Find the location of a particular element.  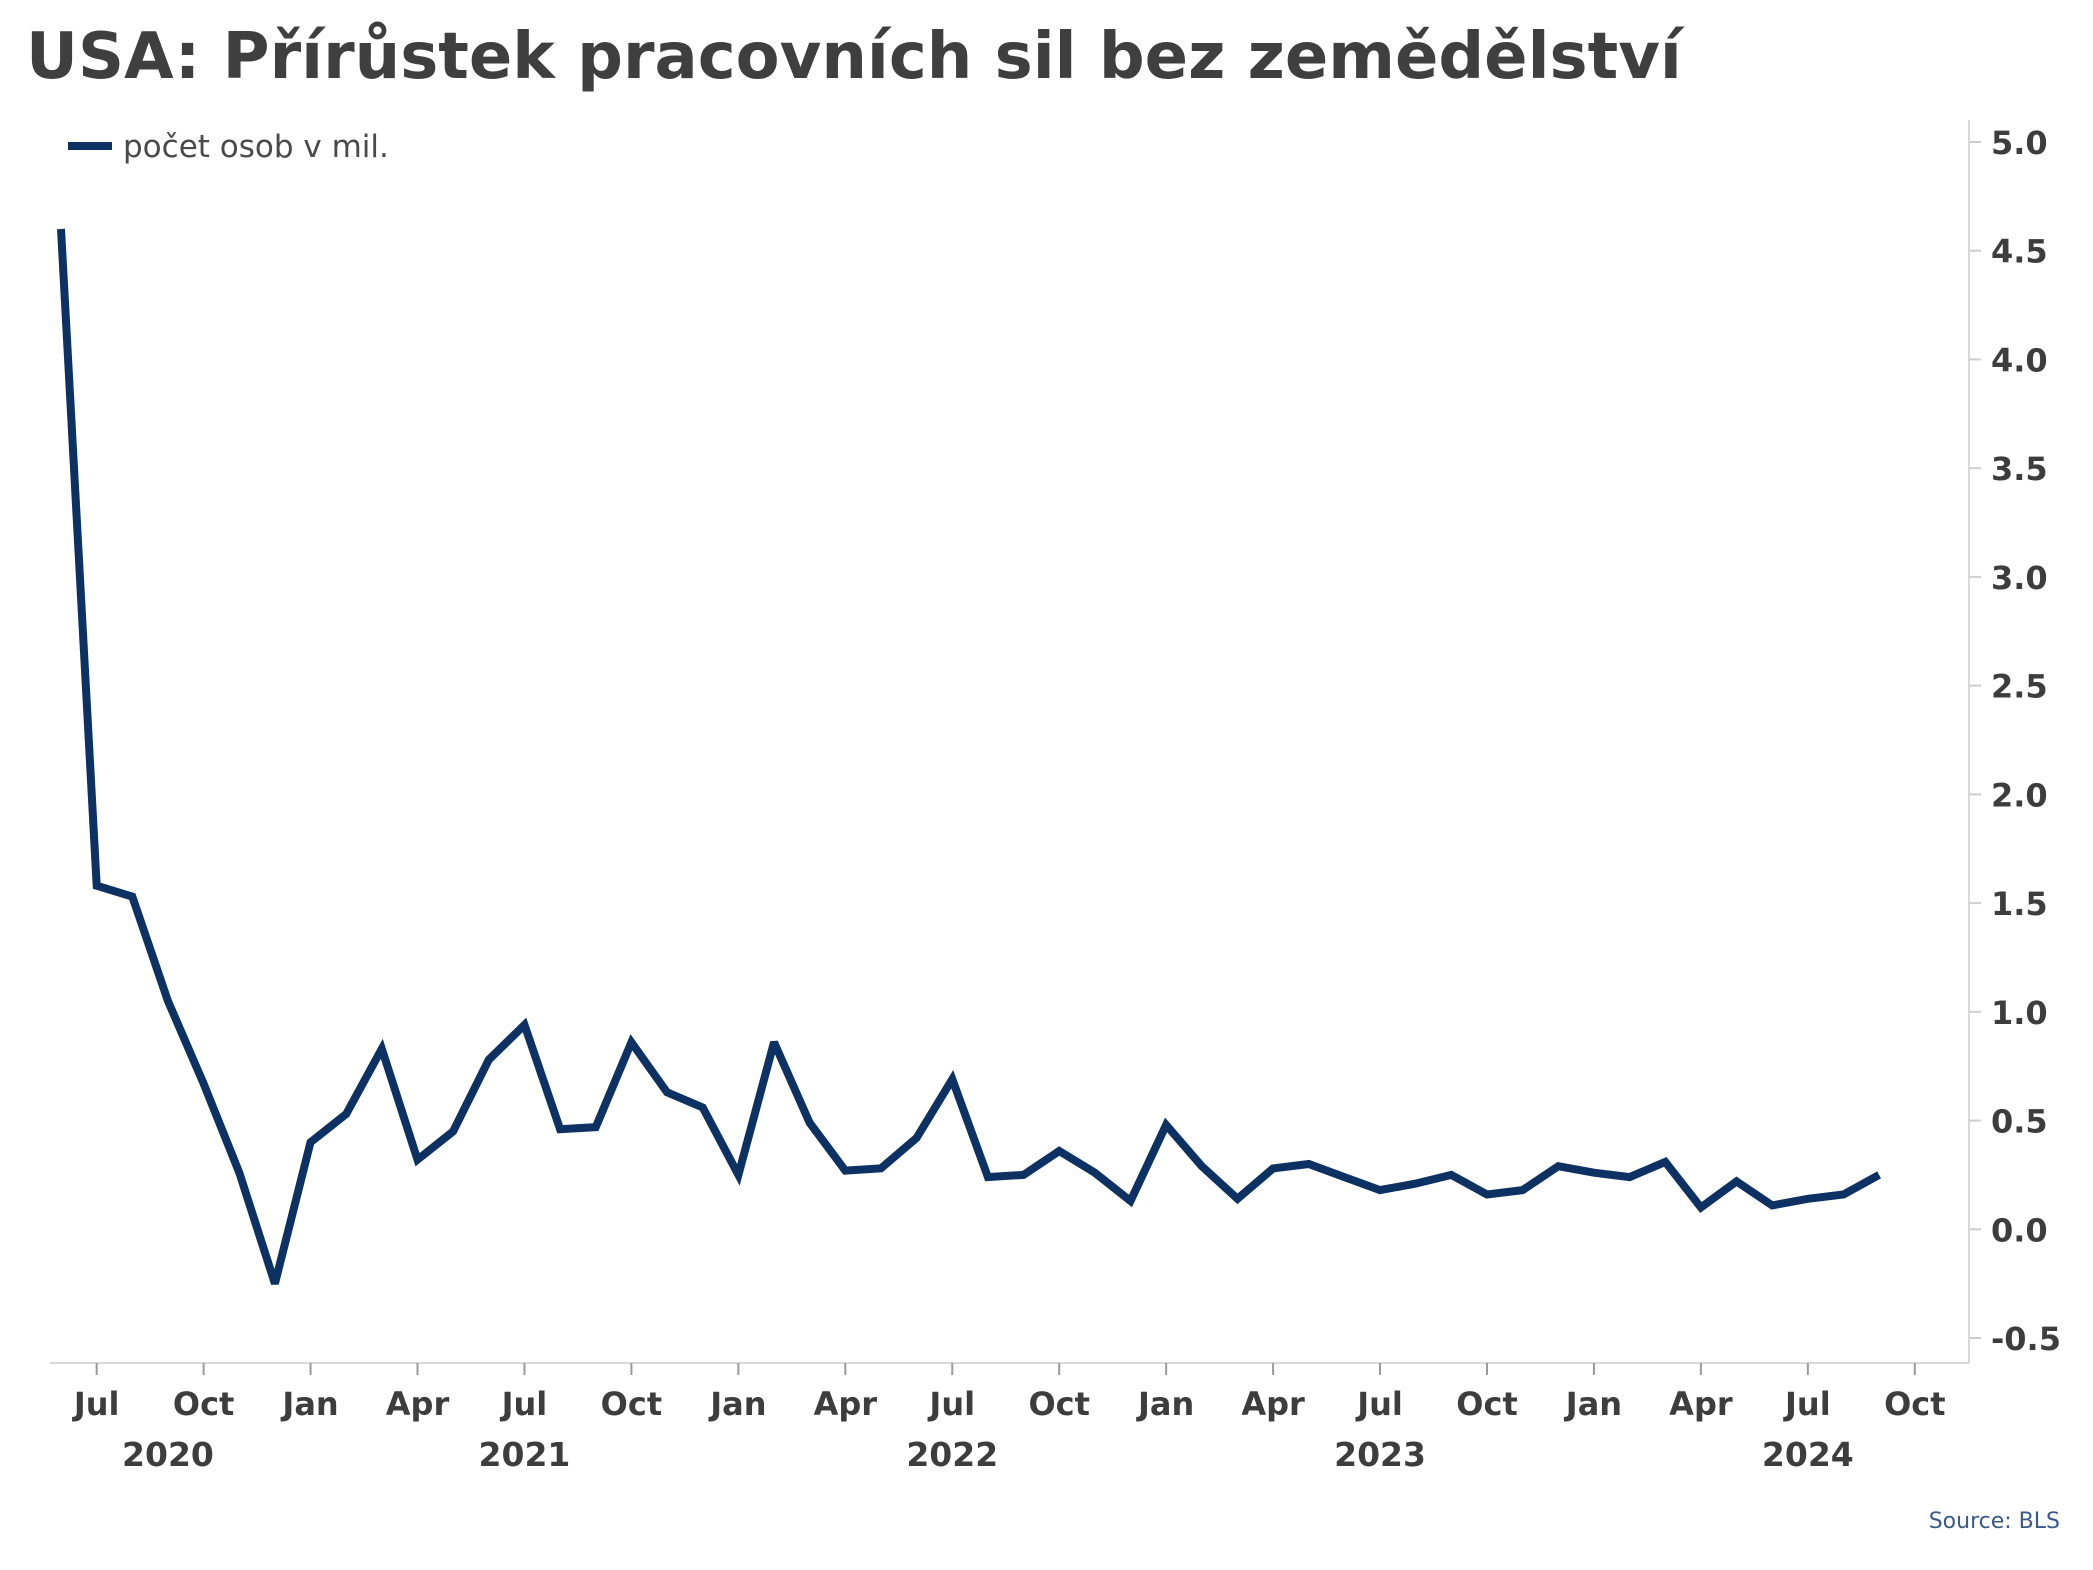

y-tick-label: 0.0 is located at coordinates (2019, 1230).